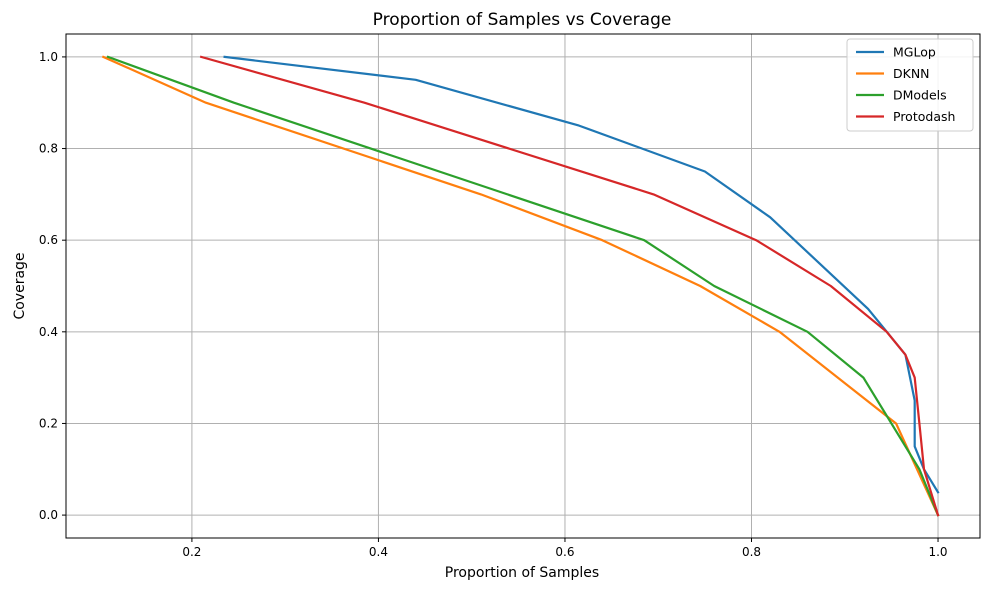  Describe the element at coordinates (48, 240) in the screenshot. I see `y-tick-label: 0.6` at that location.